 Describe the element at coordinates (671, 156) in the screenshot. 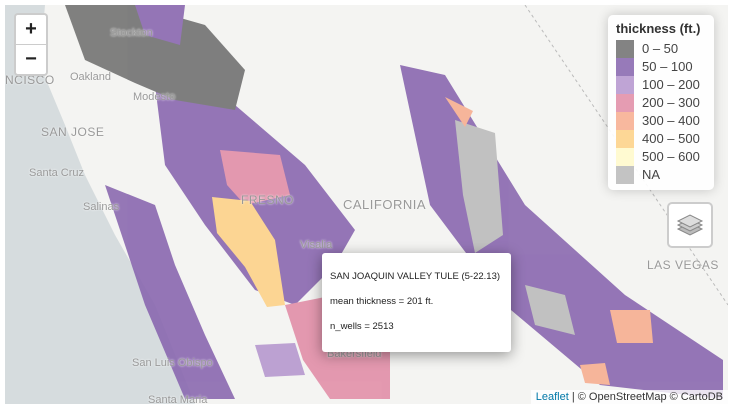

I see `legend-label: 500 – 600` at that location.